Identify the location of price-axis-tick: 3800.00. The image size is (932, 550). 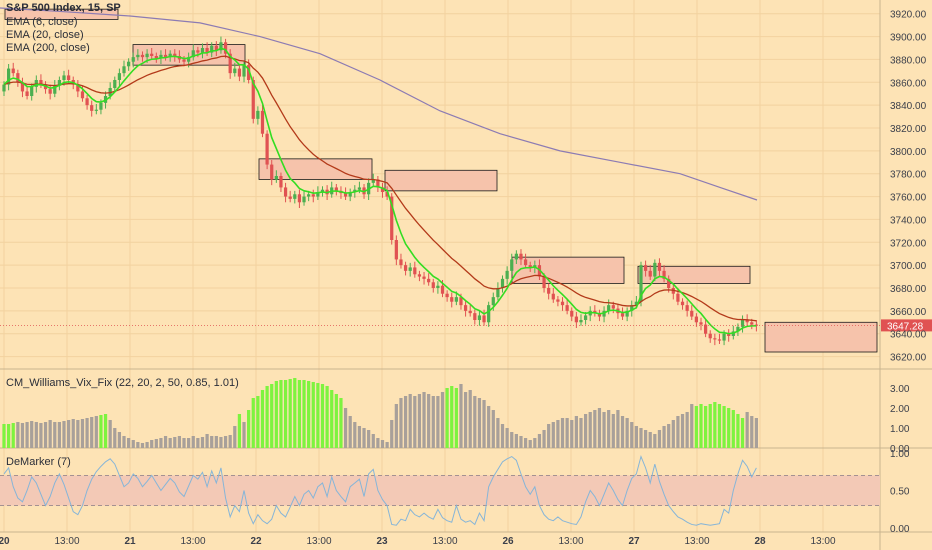
(908, 152).